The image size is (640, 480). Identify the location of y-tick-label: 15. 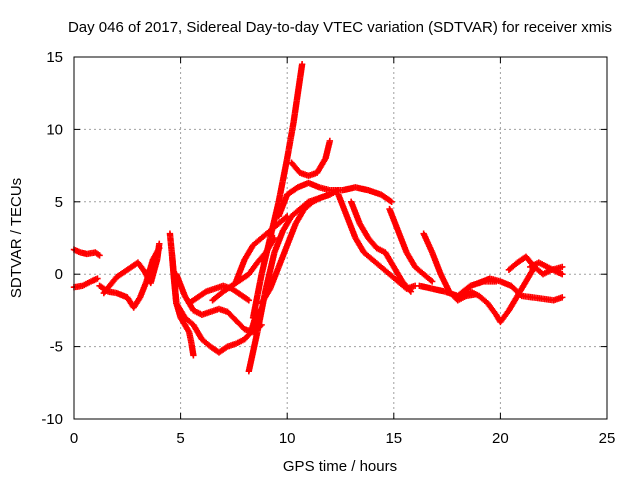
(54, 57).